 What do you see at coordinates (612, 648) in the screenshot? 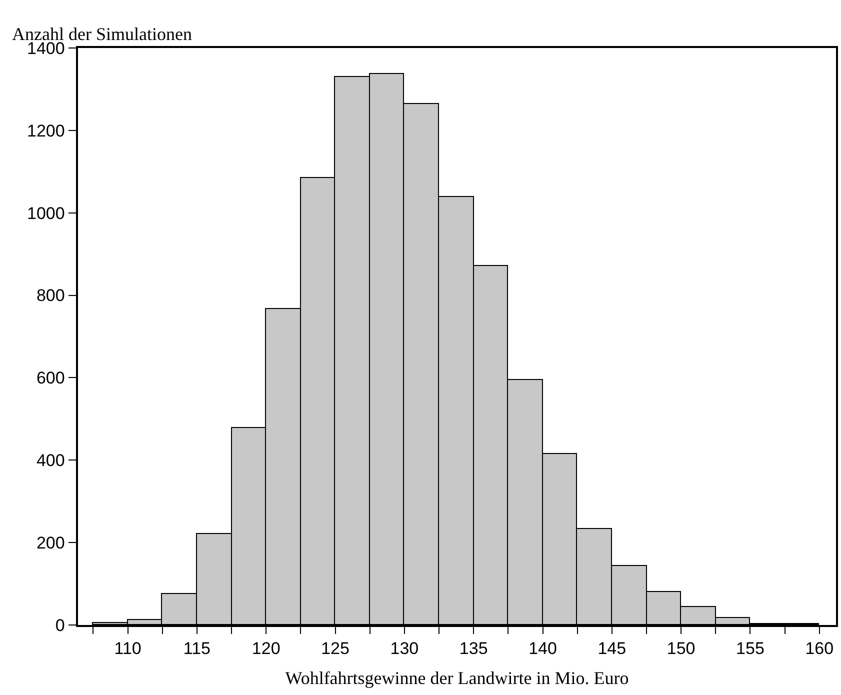
I see `x-tick-label: 145` at bounding box center [612, 648].